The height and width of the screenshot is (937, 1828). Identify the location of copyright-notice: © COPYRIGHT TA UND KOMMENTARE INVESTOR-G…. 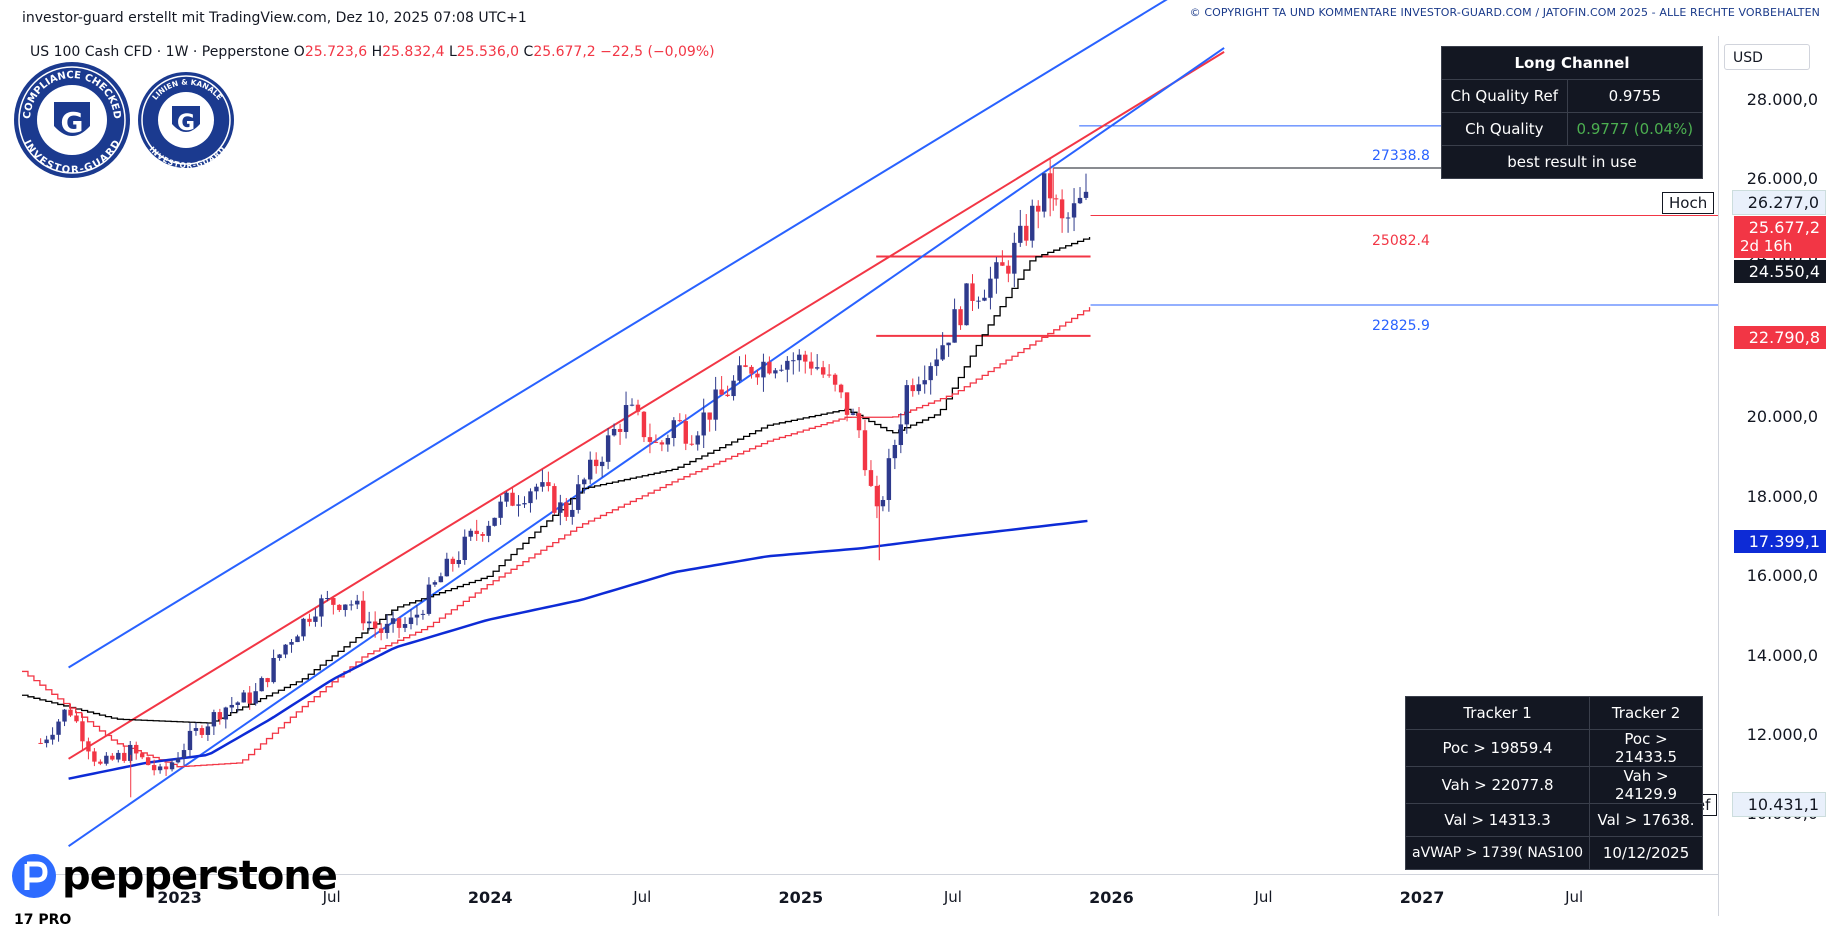
(1504, 12).